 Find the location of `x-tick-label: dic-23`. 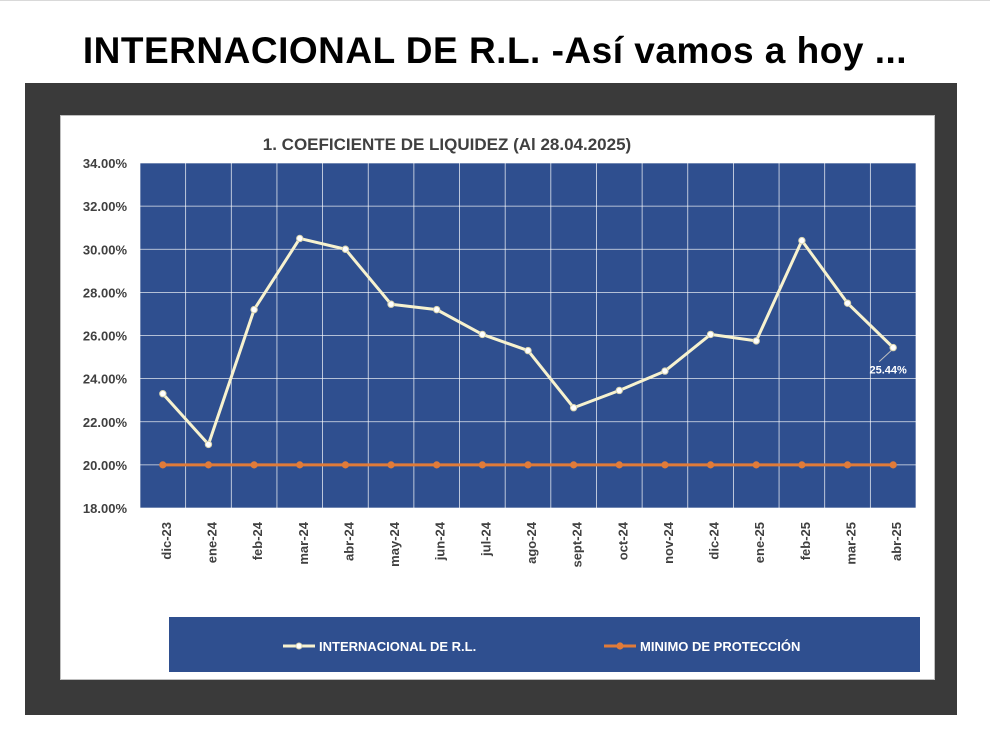

x-tick-label: dic-23 is located at coordinates (166, 541).